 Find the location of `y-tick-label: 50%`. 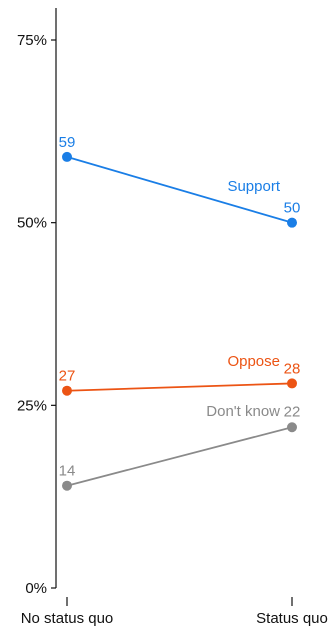

y-tick-label: 50% is located at coordinates (32, 223).